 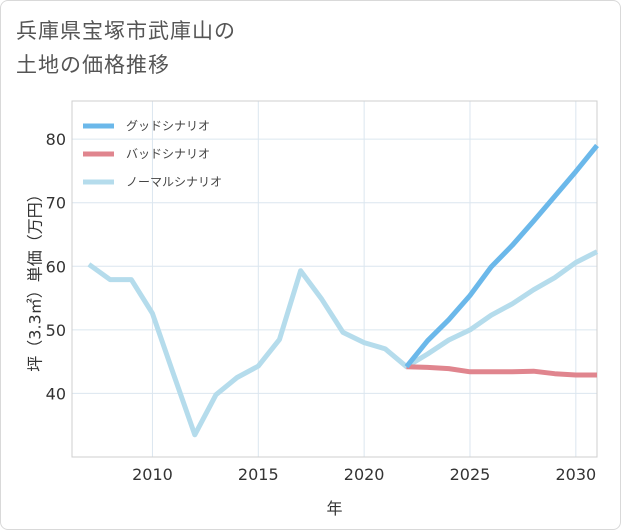 I want to click on x-tick-labels: 2010 2015 2020 2025 2030, so click(x=364, y=474).